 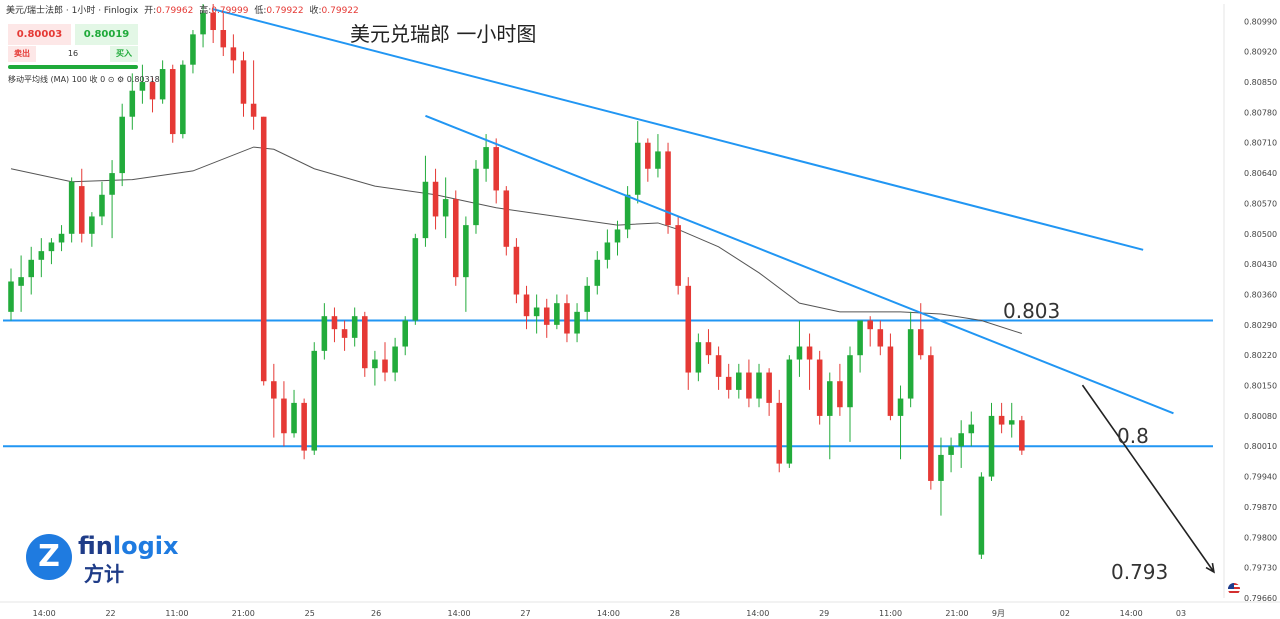 What do you see at coordinates (824, 613) in the screenshot?
I see `x-tick-label: 29` at bounding box center [824, 613].